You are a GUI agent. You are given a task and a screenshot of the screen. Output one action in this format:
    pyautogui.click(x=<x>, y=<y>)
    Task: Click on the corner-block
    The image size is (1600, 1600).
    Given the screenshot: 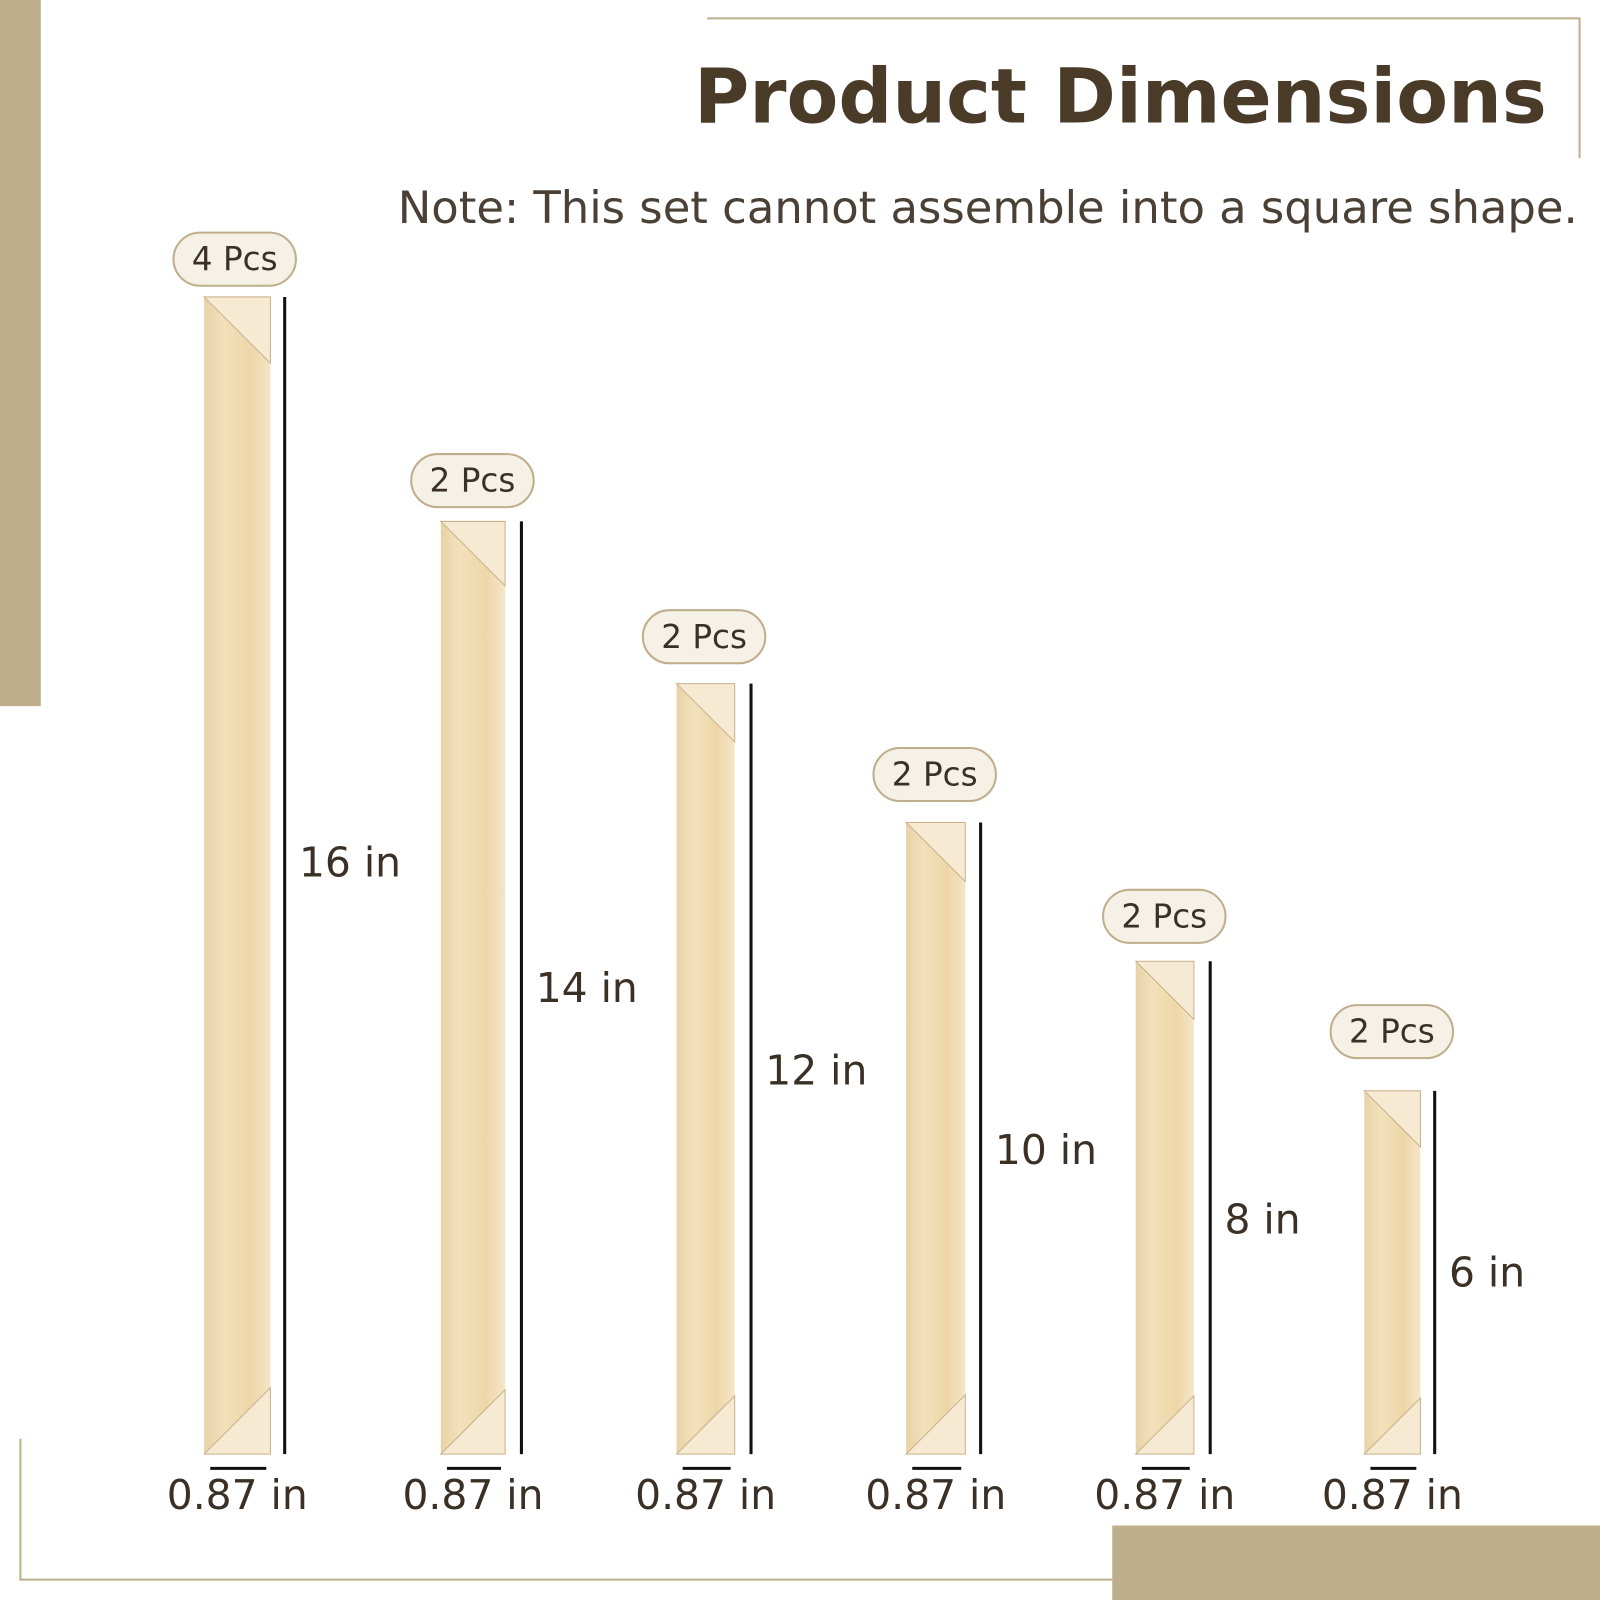 What is the action you would take?
    pyautogui.click(x=1356, y=1562)
    